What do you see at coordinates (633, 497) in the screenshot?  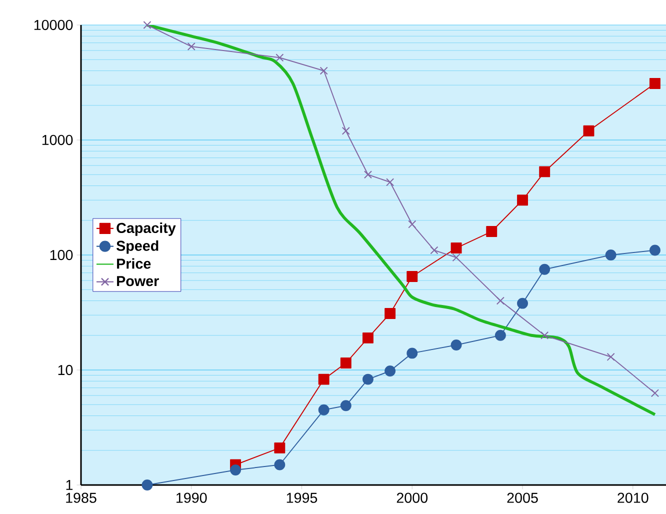 I see `x-tick-label: 2010` at bounding box center [633, 497].